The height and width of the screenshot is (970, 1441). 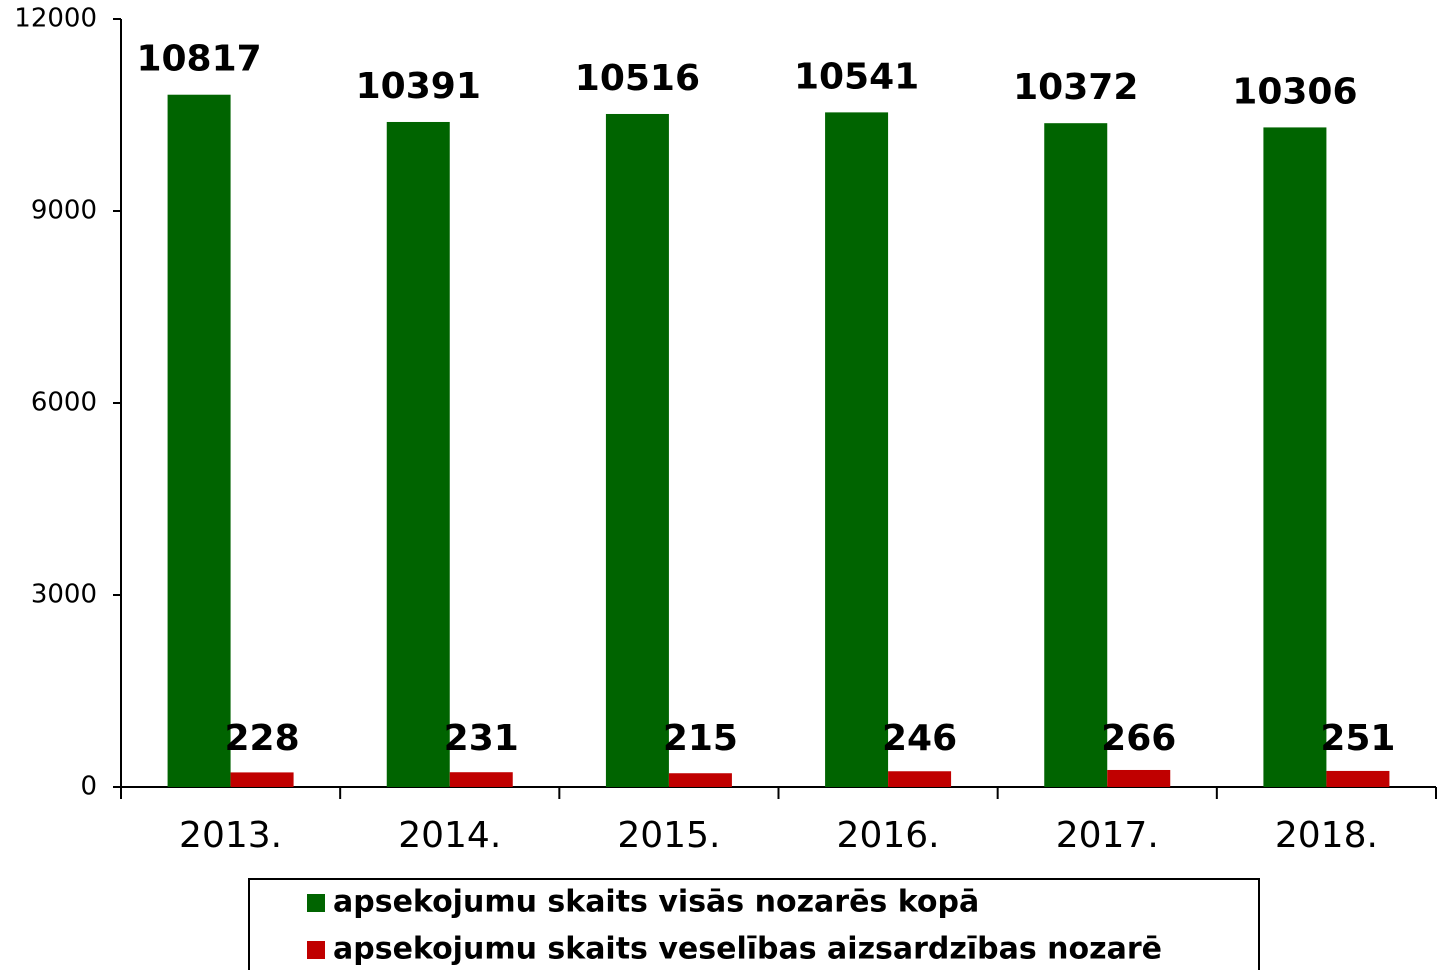 I want to click on y-tick-label: 9000, so click(x=64, y=211).